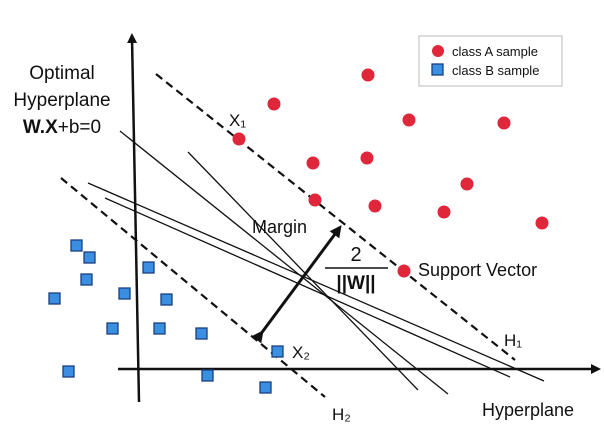 This screenshot has width=604, height=430. I want to click on equation-bold-part: W.X, so click(40, 127).